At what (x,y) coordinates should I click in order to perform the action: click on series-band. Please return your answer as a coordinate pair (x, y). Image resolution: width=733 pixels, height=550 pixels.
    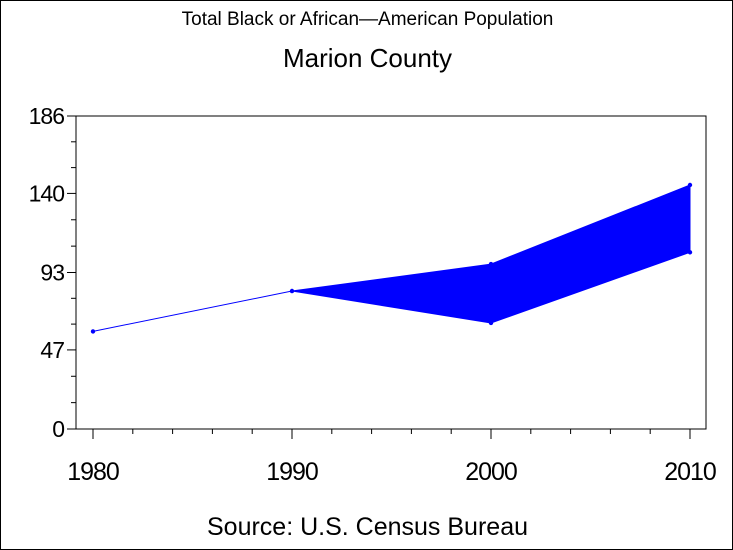
    Looking at the image, I should click on (491, 254).